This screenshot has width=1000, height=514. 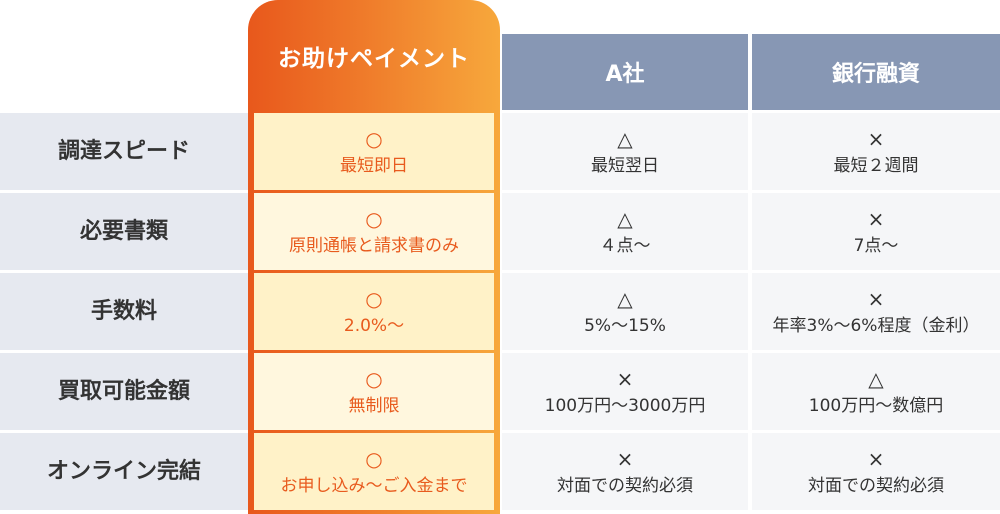 I want to click on col-b-cell: × 最短２週間, so click(x=876, y=151).